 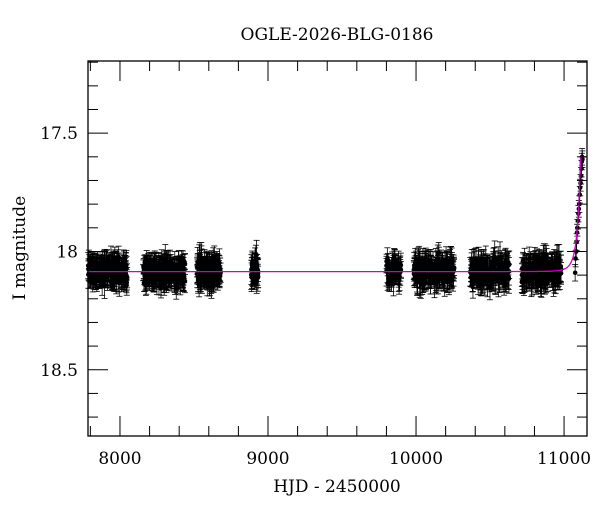 What do you see at coordinates (344, 459) in the screenshot?
I see `x-tick-labels: 8000 9000 10000 11000` at bounding box center [344, 459].